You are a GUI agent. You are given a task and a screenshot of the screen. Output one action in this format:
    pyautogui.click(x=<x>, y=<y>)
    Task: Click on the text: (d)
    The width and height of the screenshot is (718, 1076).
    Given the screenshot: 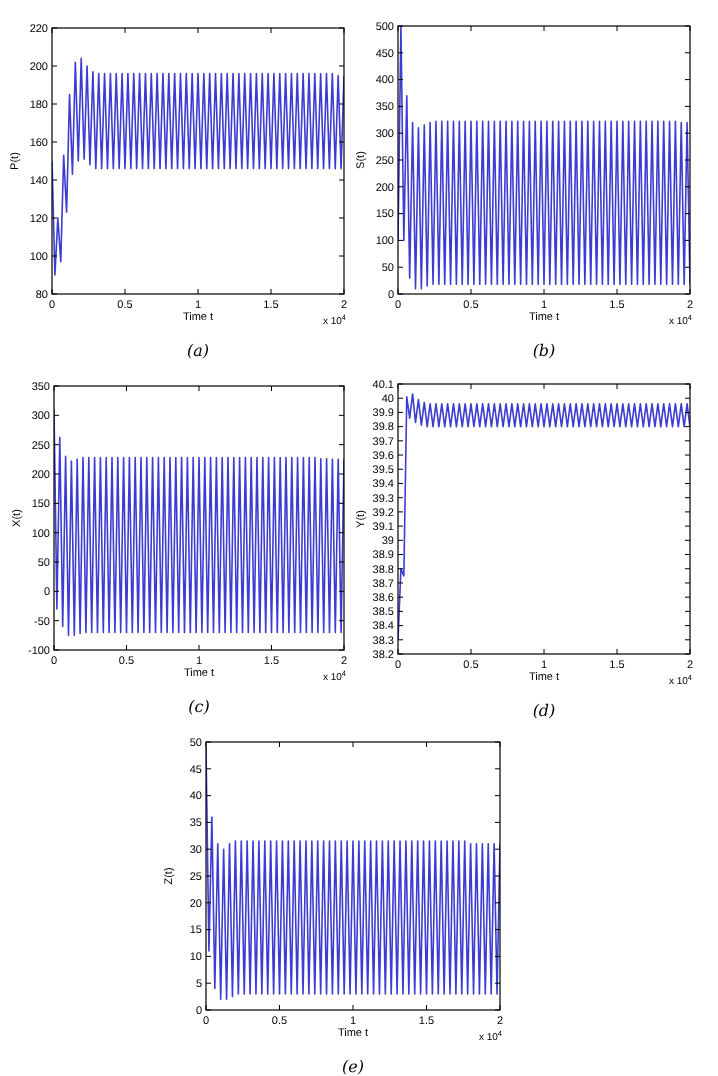 What is the action you would take?
    pyautogui.click(x=544, y=711)
    